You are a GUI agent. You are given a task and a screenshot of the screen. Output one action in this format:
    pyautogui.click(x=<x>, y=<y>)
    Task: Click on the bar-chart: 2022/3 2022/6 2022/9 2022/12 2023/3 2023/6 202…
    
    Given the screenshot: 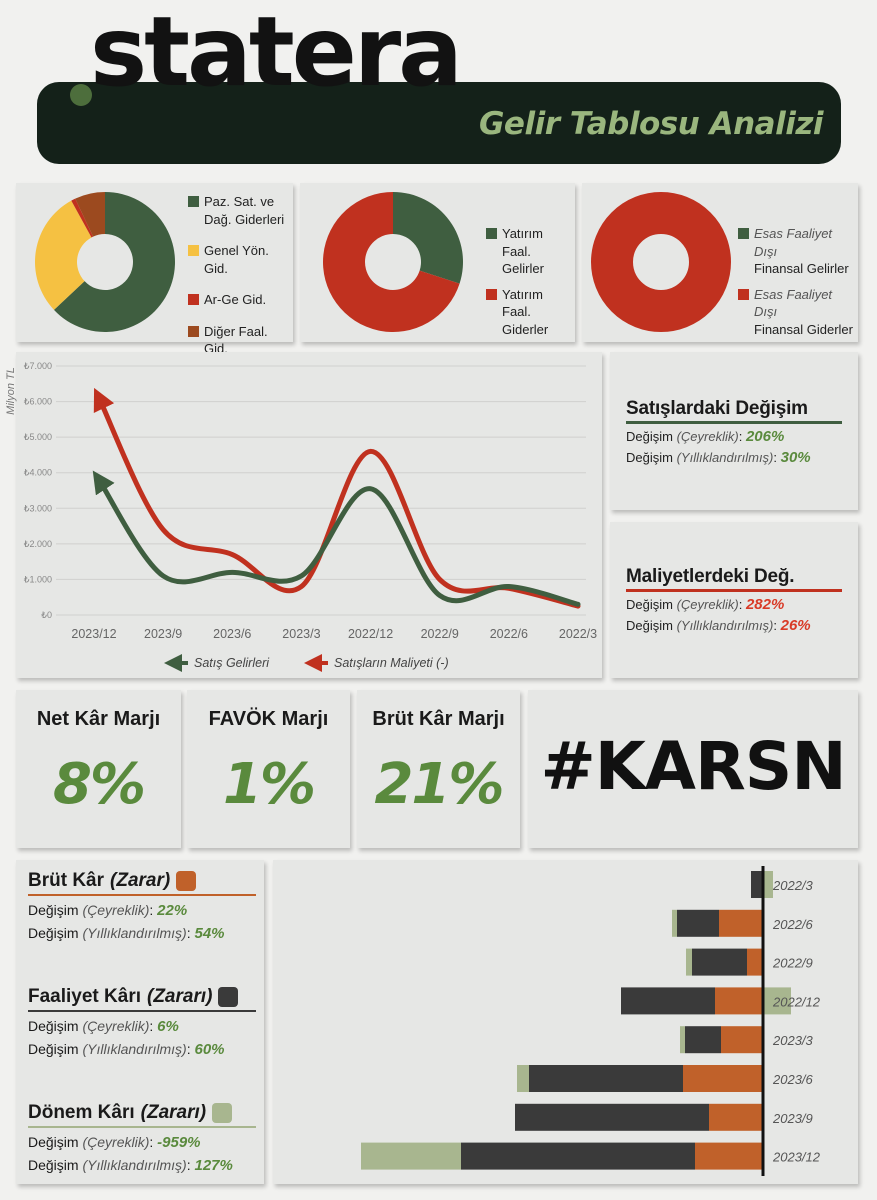 What is the action you would take?
    pyautogui.click(x=591, y=1021)
    